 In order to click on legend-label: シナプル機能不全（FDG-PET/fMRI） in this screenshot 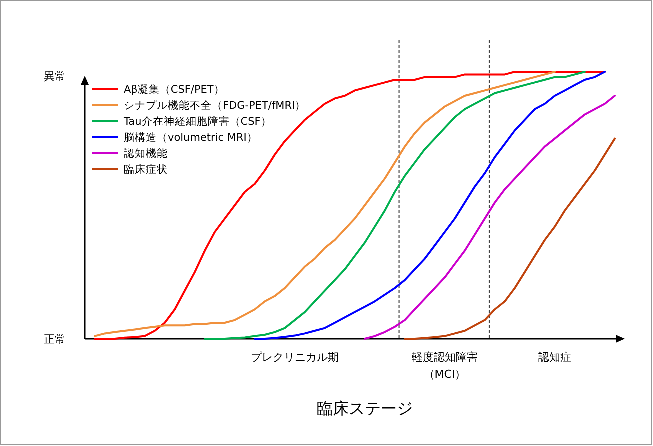, I will do `click(215, 105)`.